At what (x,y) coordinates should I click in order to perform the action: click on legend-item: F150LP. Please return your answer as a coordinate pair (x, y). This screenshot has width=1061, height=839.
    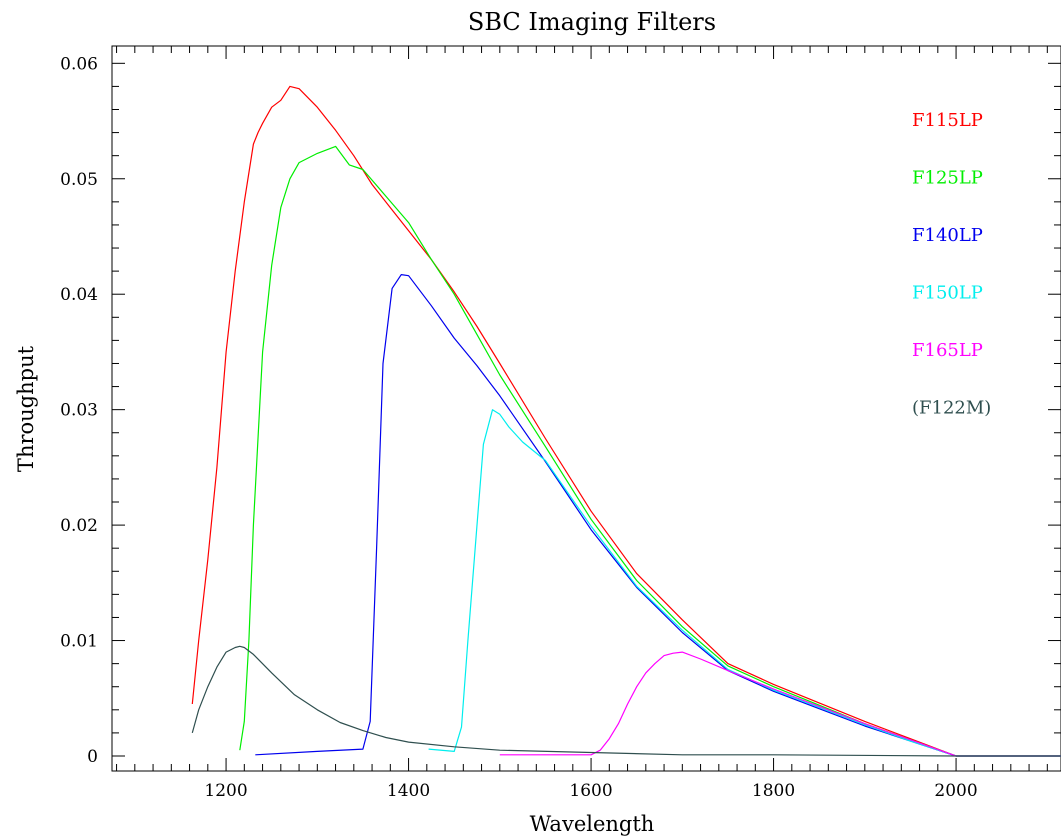
    Looking at the image, I should click on (947, 293).